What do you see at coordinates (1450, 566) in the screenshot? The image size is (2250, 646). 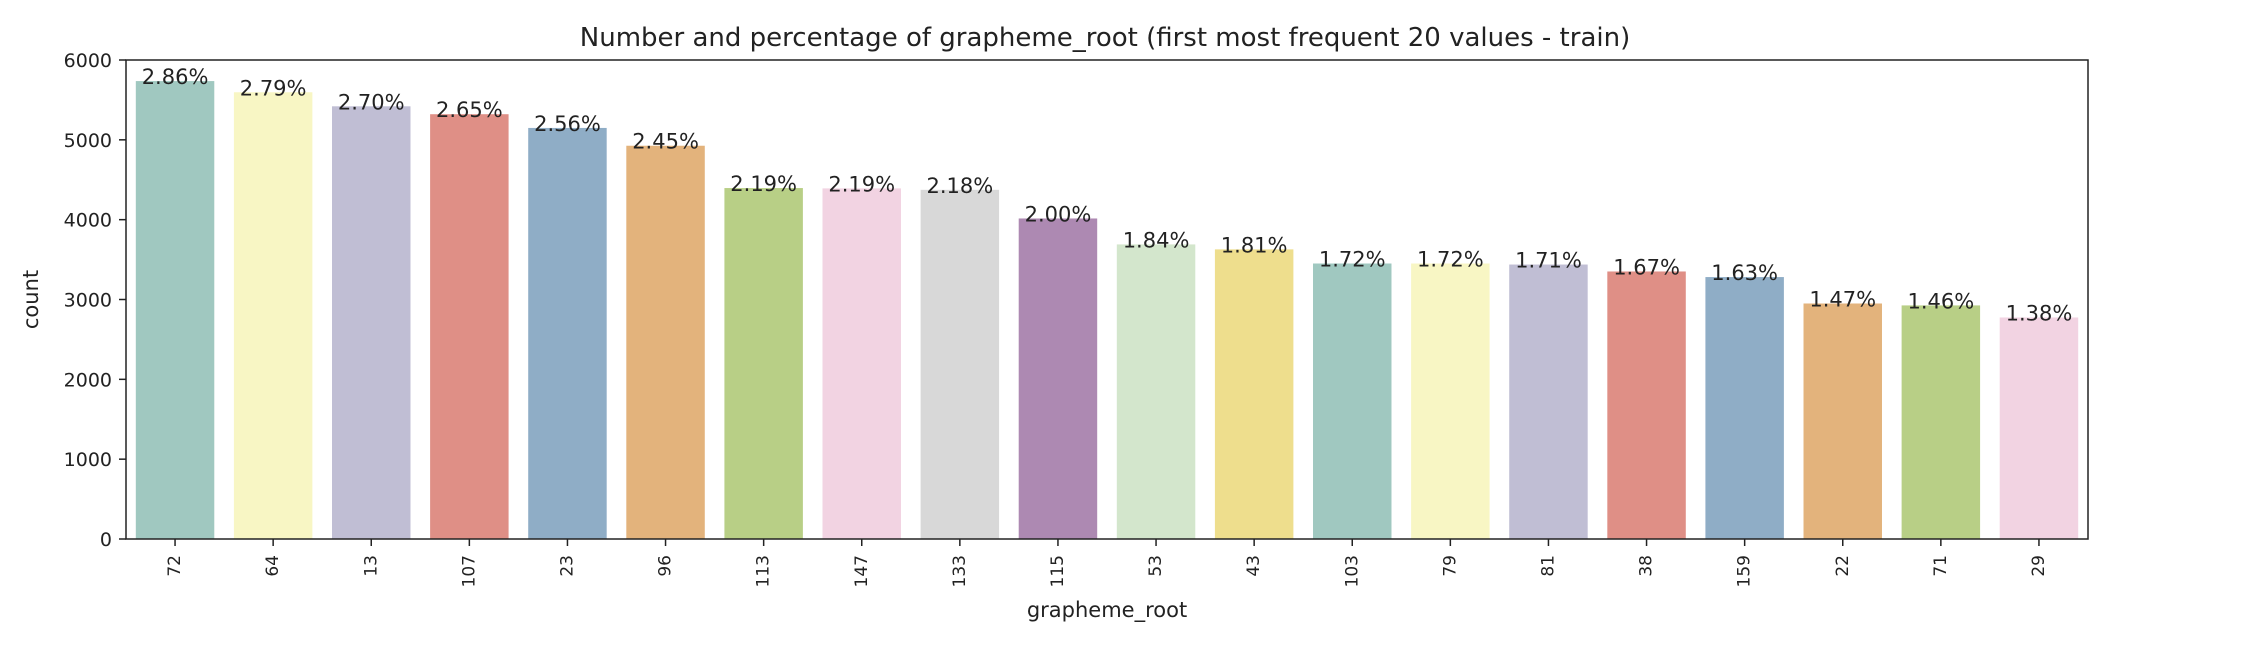 I see `x-tick-label-79: 79` at bounding box center [1450, 566].